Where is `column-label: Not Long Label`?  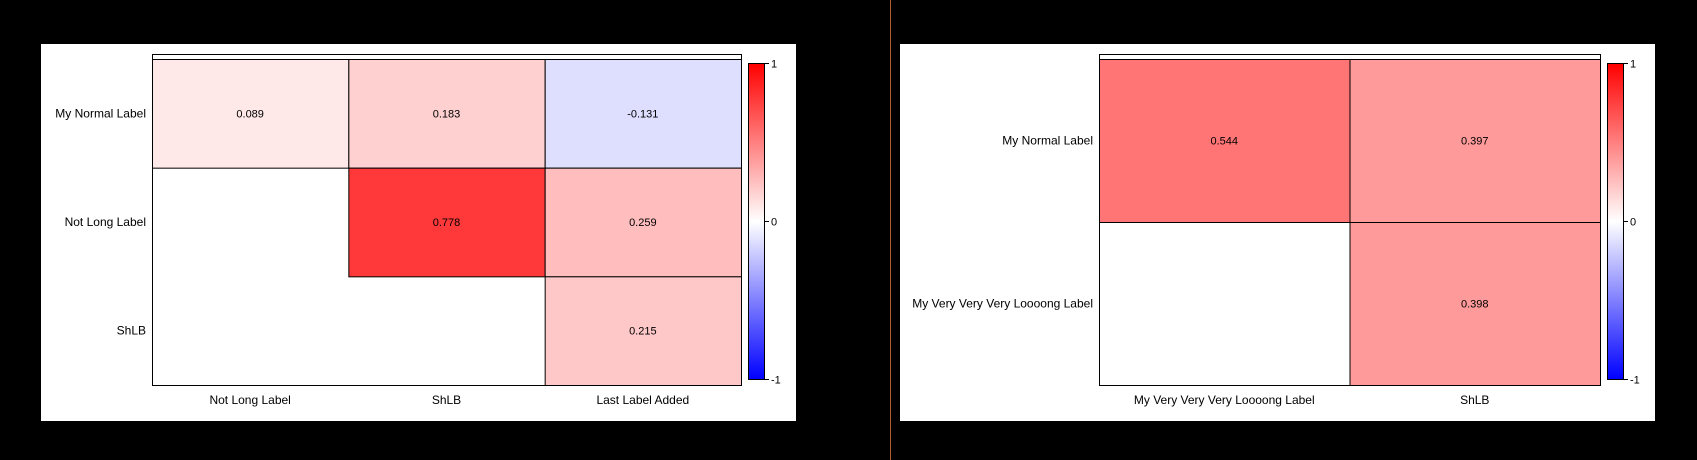
column-label: Not Long Label is located at coordinates (249, 400).